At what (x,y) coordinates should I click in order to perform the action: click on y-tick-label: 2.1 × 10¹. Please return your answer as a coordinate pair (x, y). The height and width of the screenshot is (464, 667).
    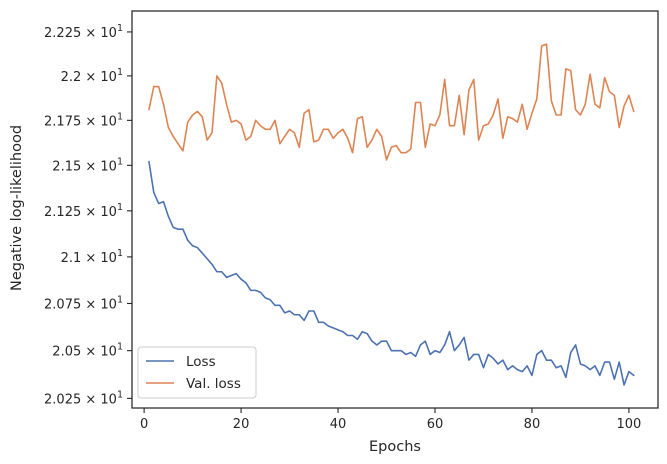
    Looking at the image, I should click on (92, 257).